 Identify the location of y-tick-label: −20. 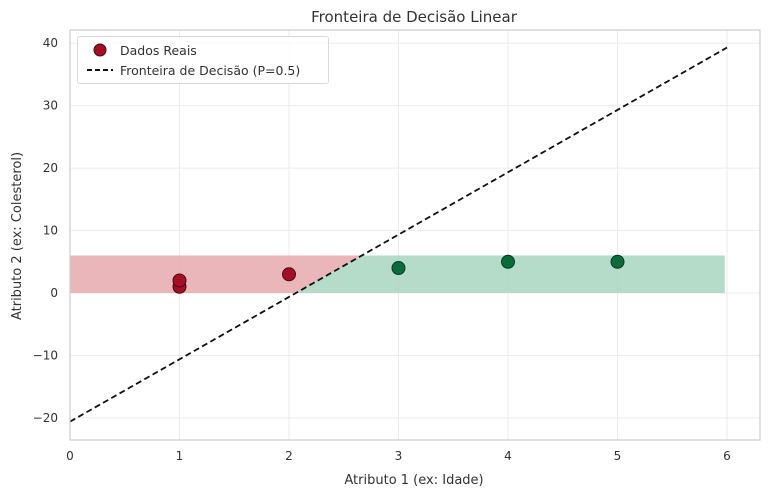
(45, 418).